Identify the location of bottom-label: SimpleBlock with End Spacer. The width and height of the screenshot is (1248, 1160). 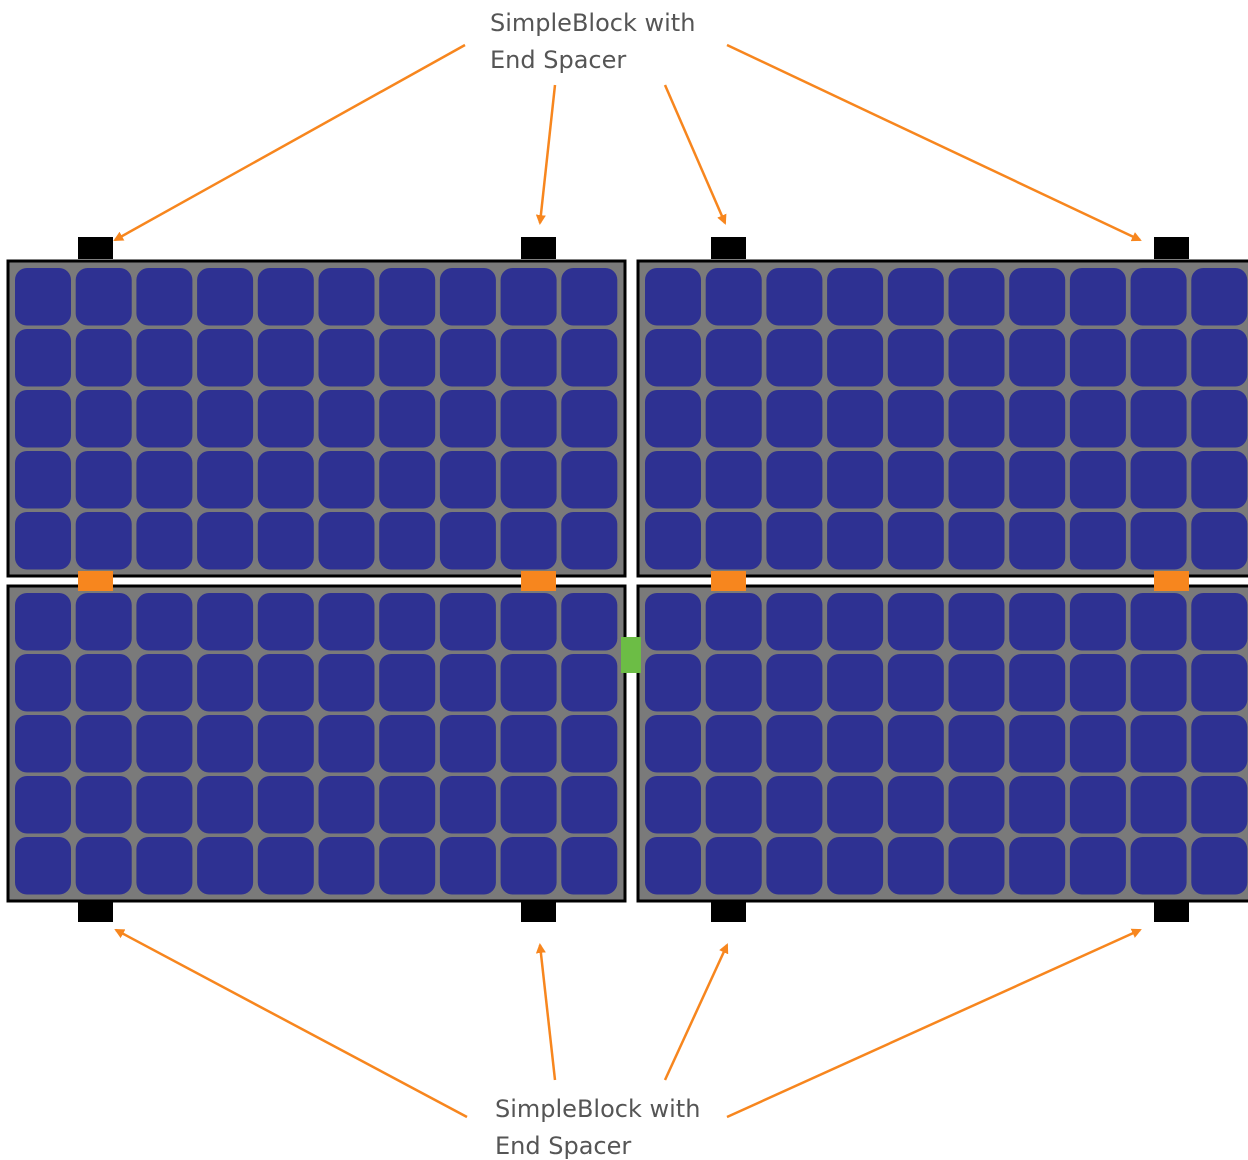
(597, 1127).